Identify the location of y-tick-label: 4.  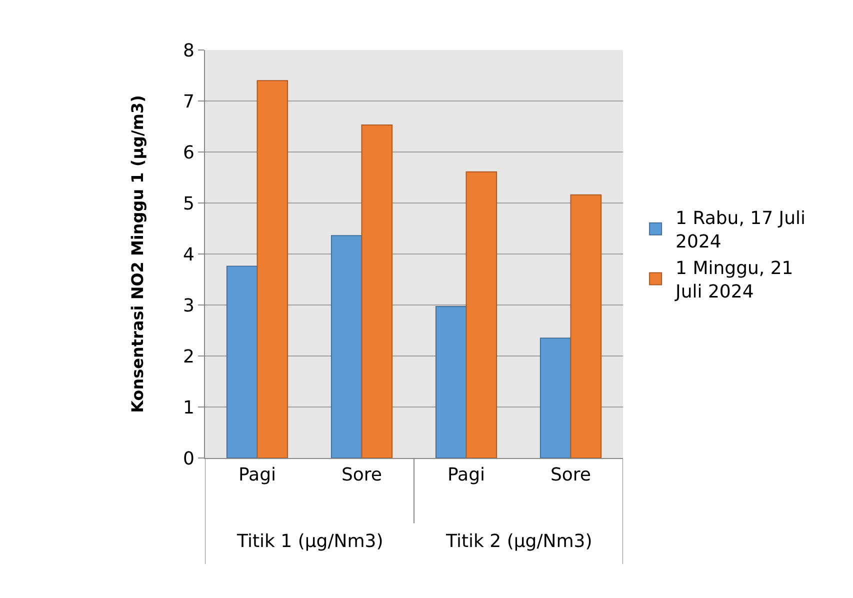
(188, 255).